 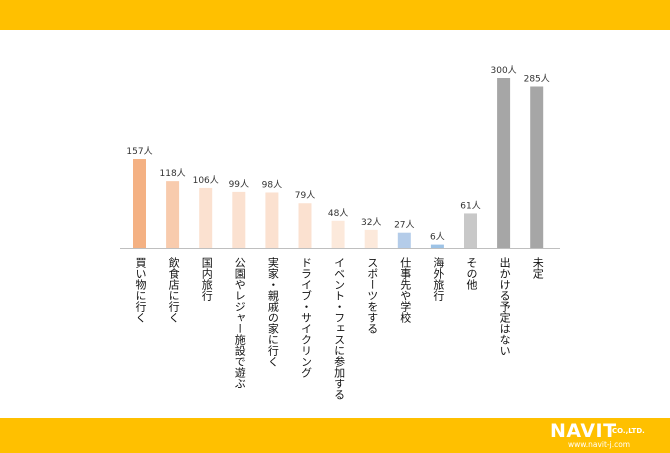 I want to click on category-label-8: スポーツをする, so click(x=372, y=295).